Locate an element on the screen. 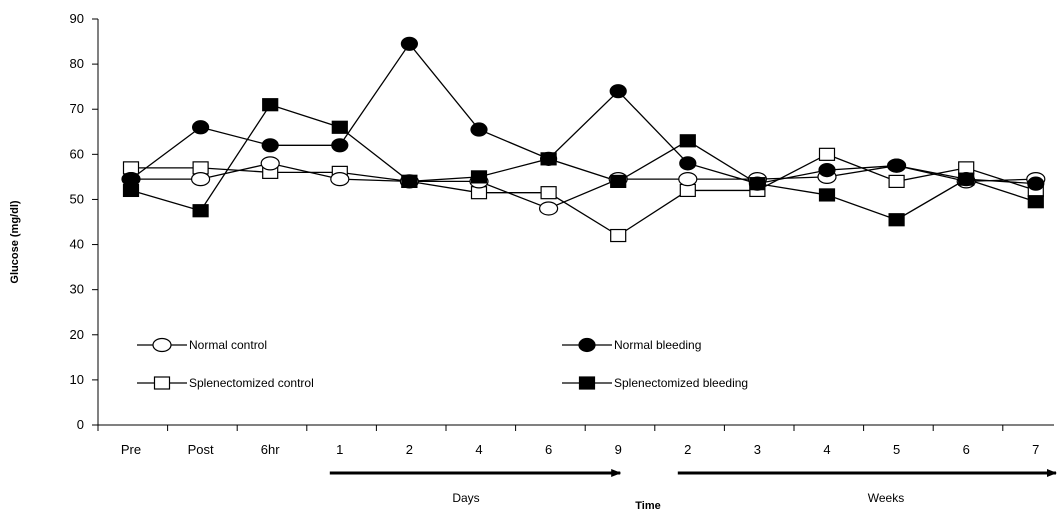  x-tick-label: 1 is located at coordinates (339, 449).